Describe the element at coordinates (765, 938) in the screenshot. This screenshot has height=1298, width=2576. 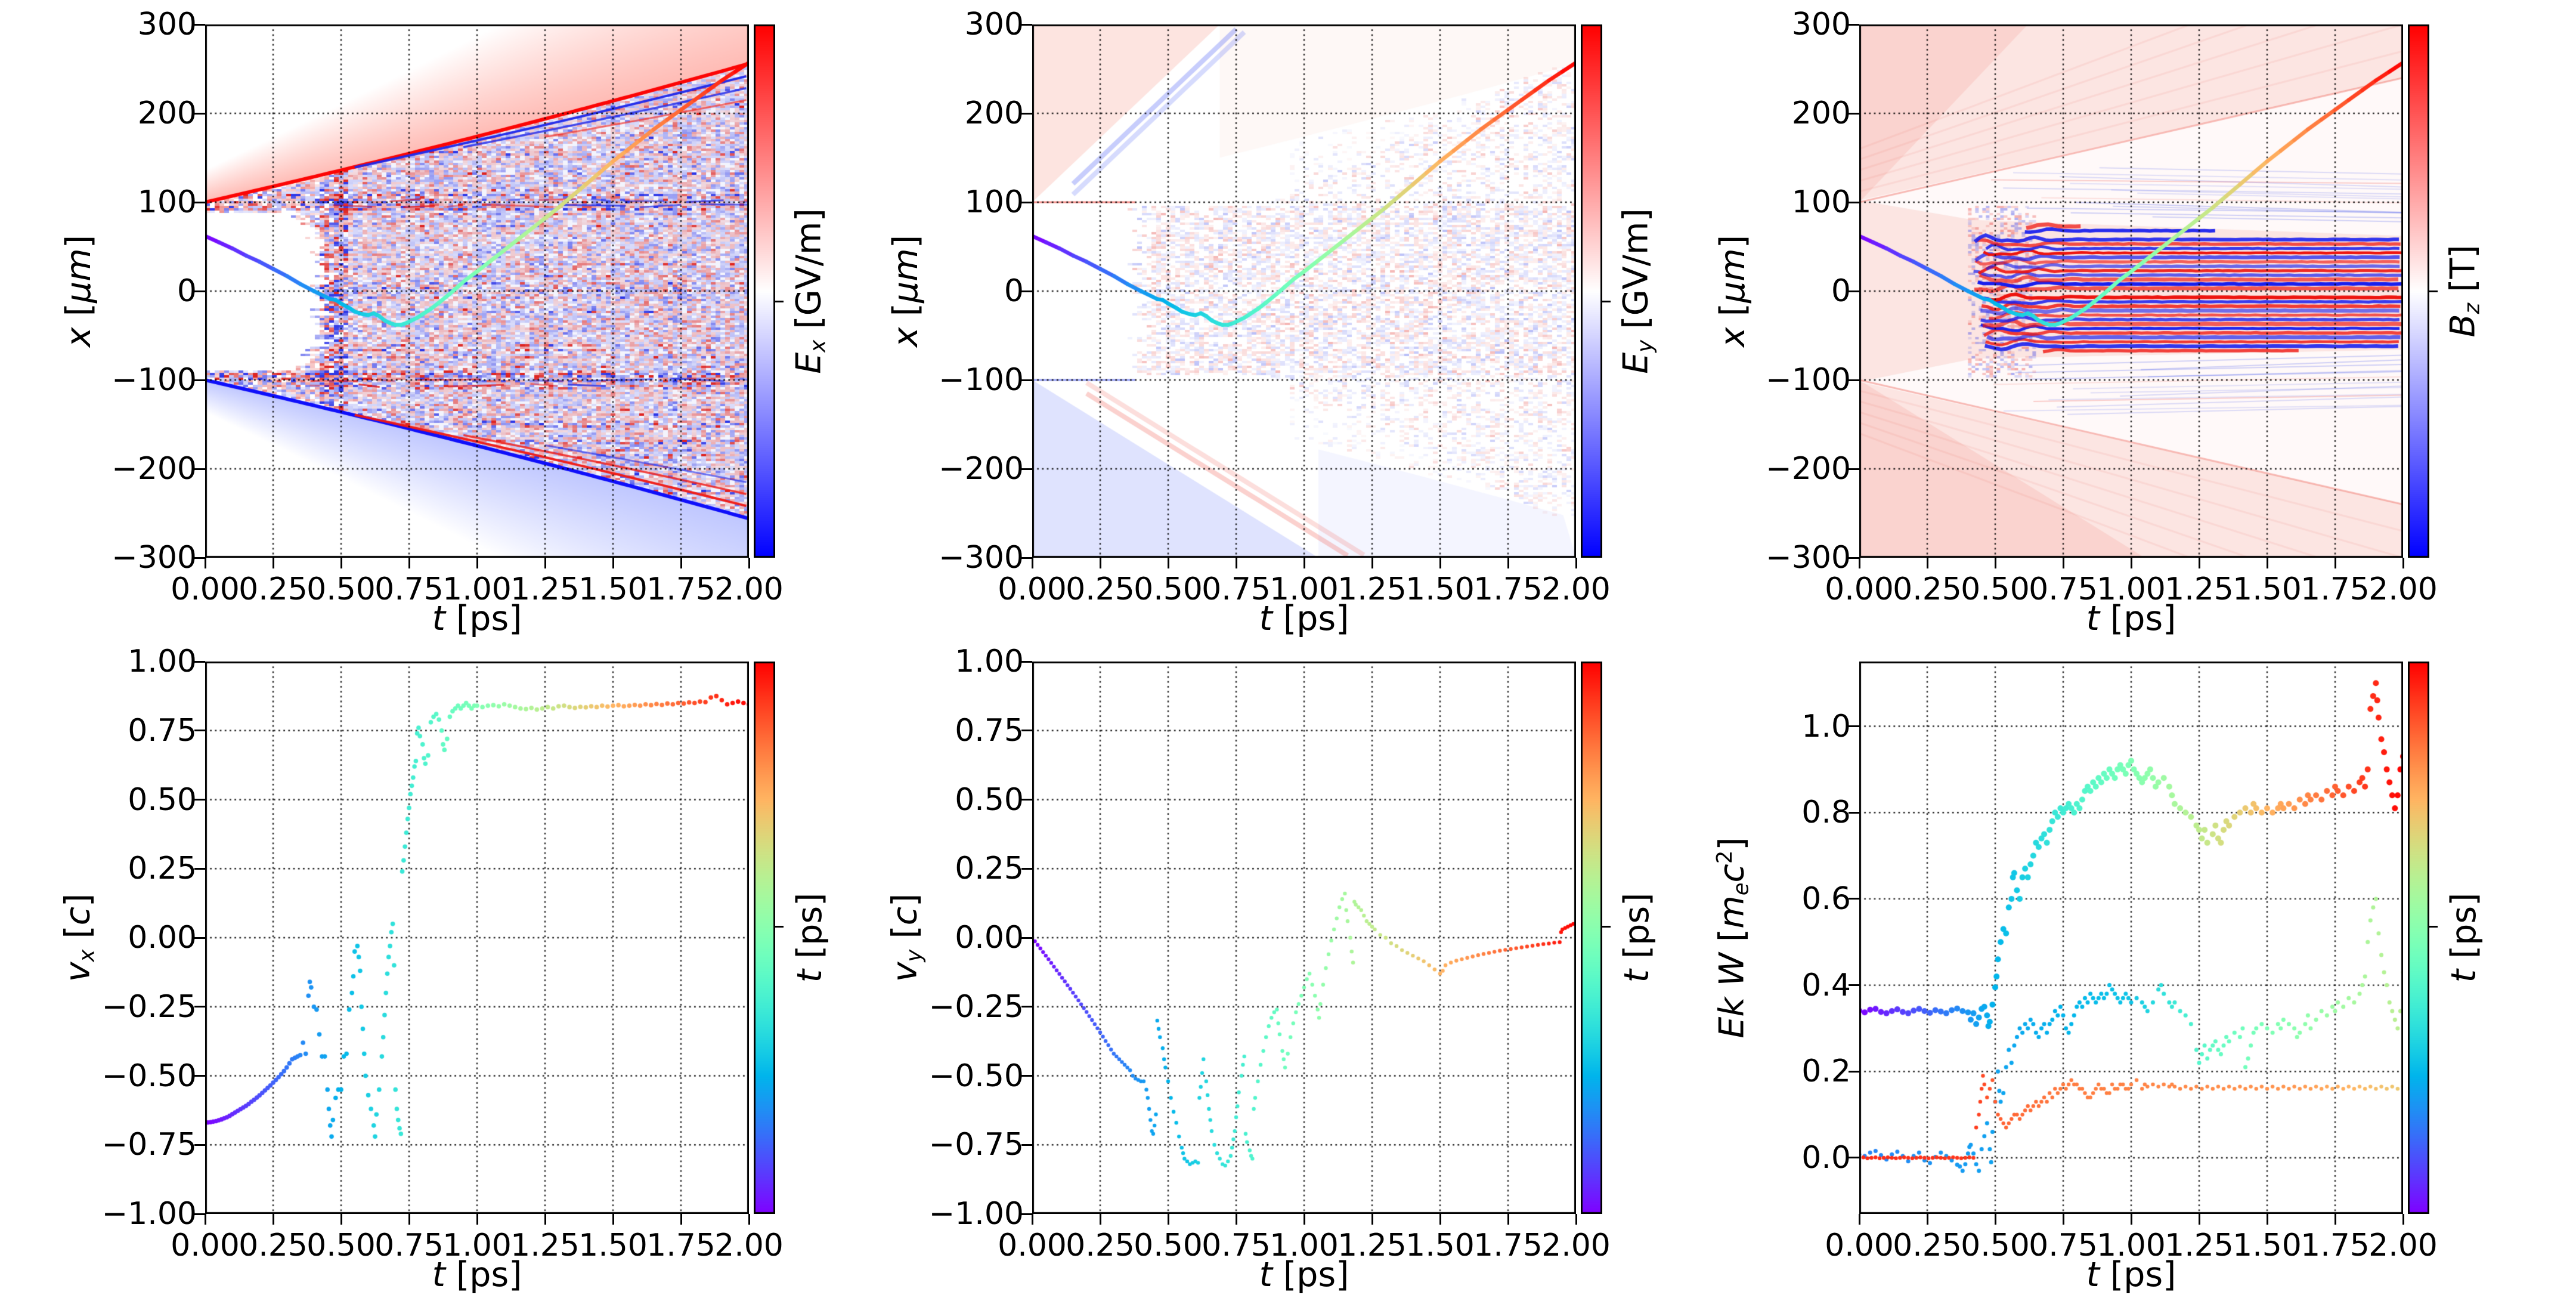
I see `vx-colorbar` at that location.